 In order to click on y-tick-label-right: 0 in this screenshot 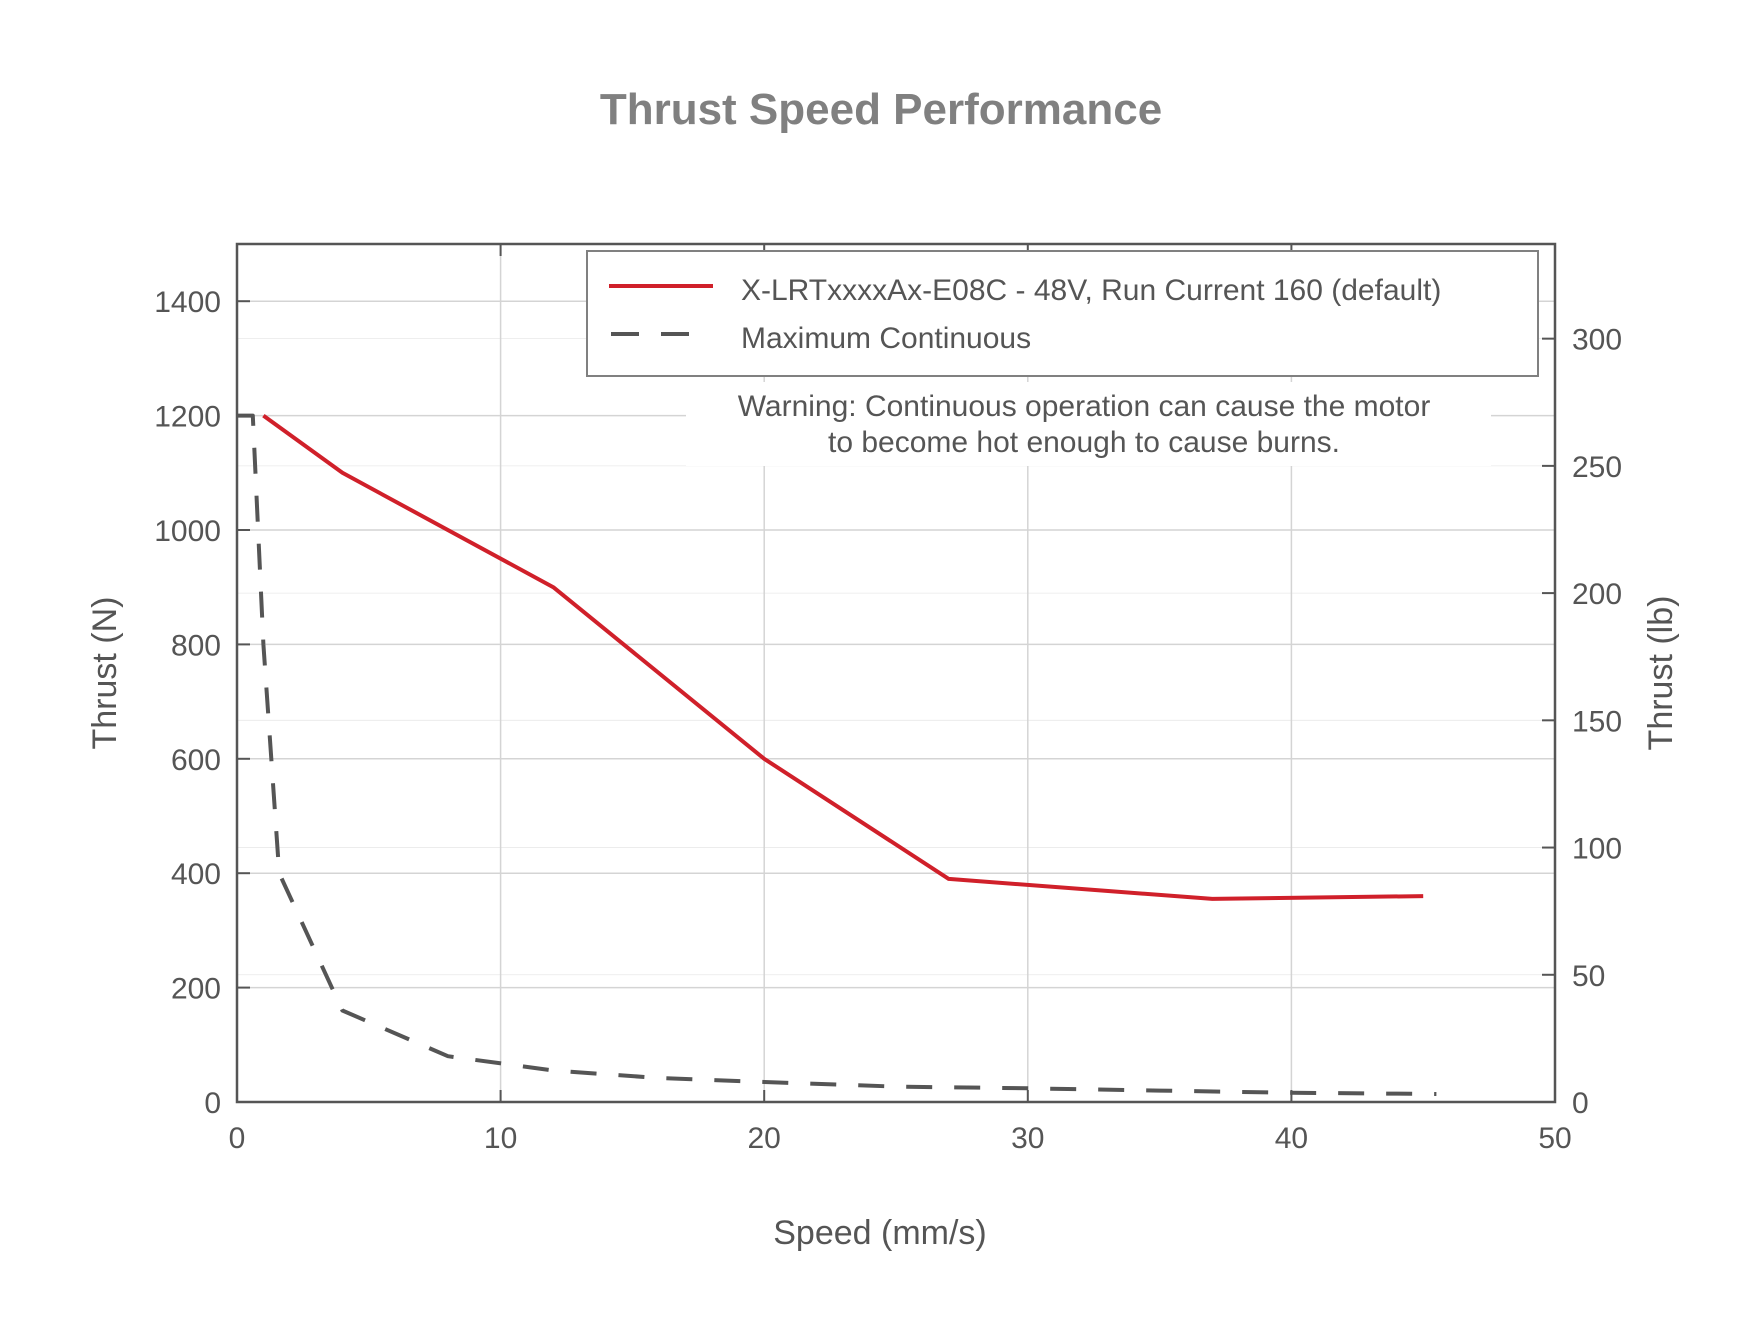, I will do `click(1580, 1103)`.